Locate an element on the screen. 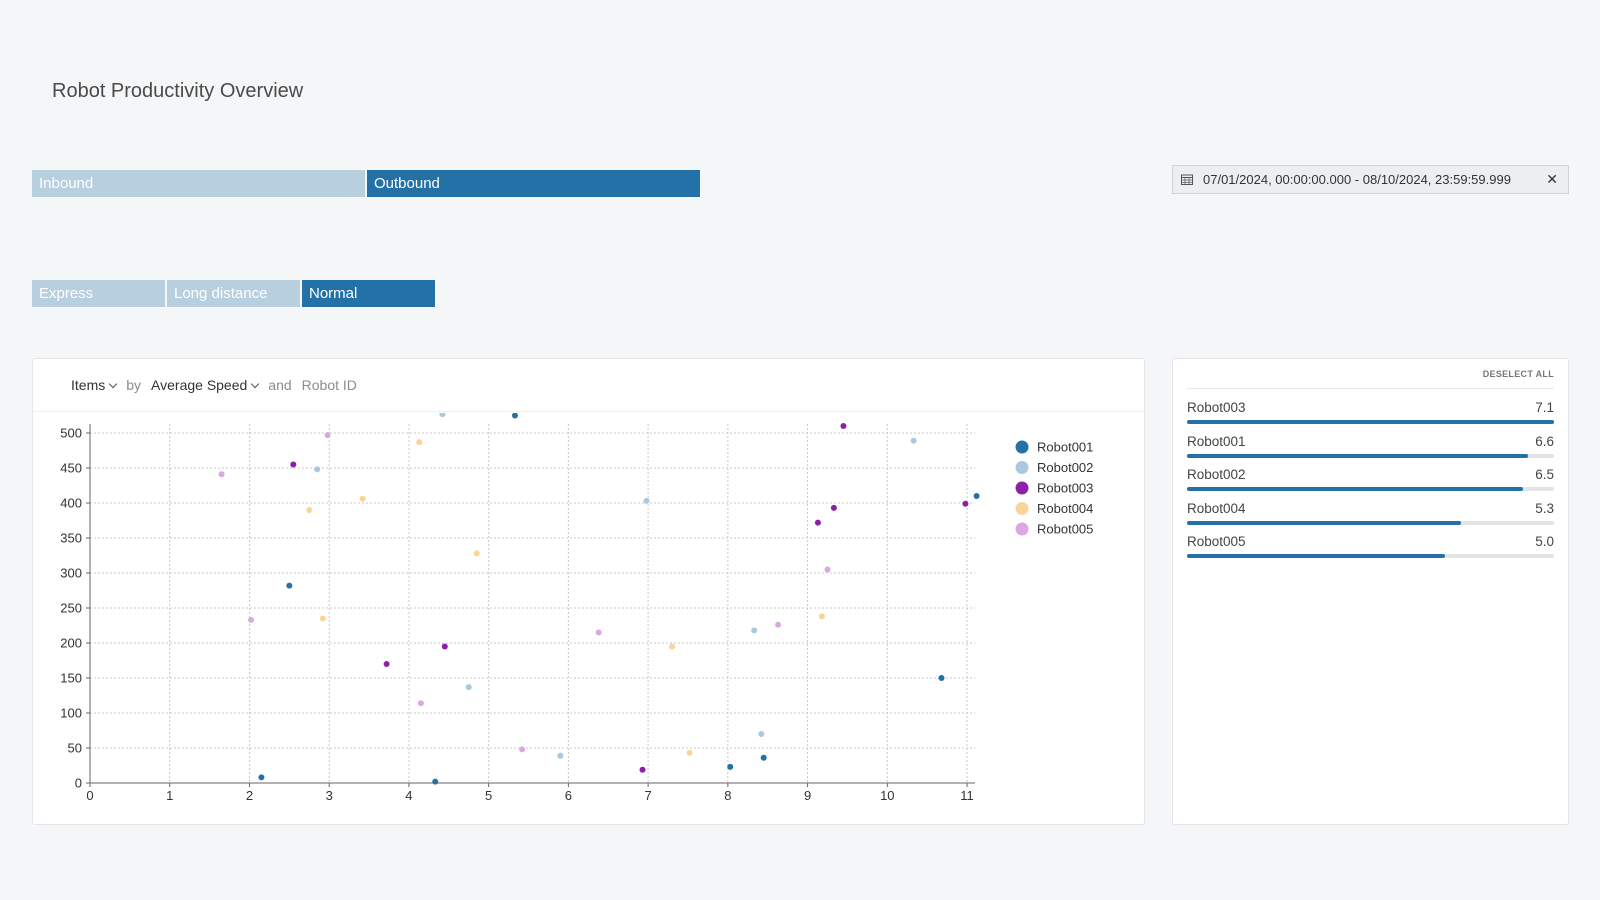 This screenshot has height=900, width=1600. robot-ranking-item: Robot004 5.3 is located at coordinates (1370, 507).